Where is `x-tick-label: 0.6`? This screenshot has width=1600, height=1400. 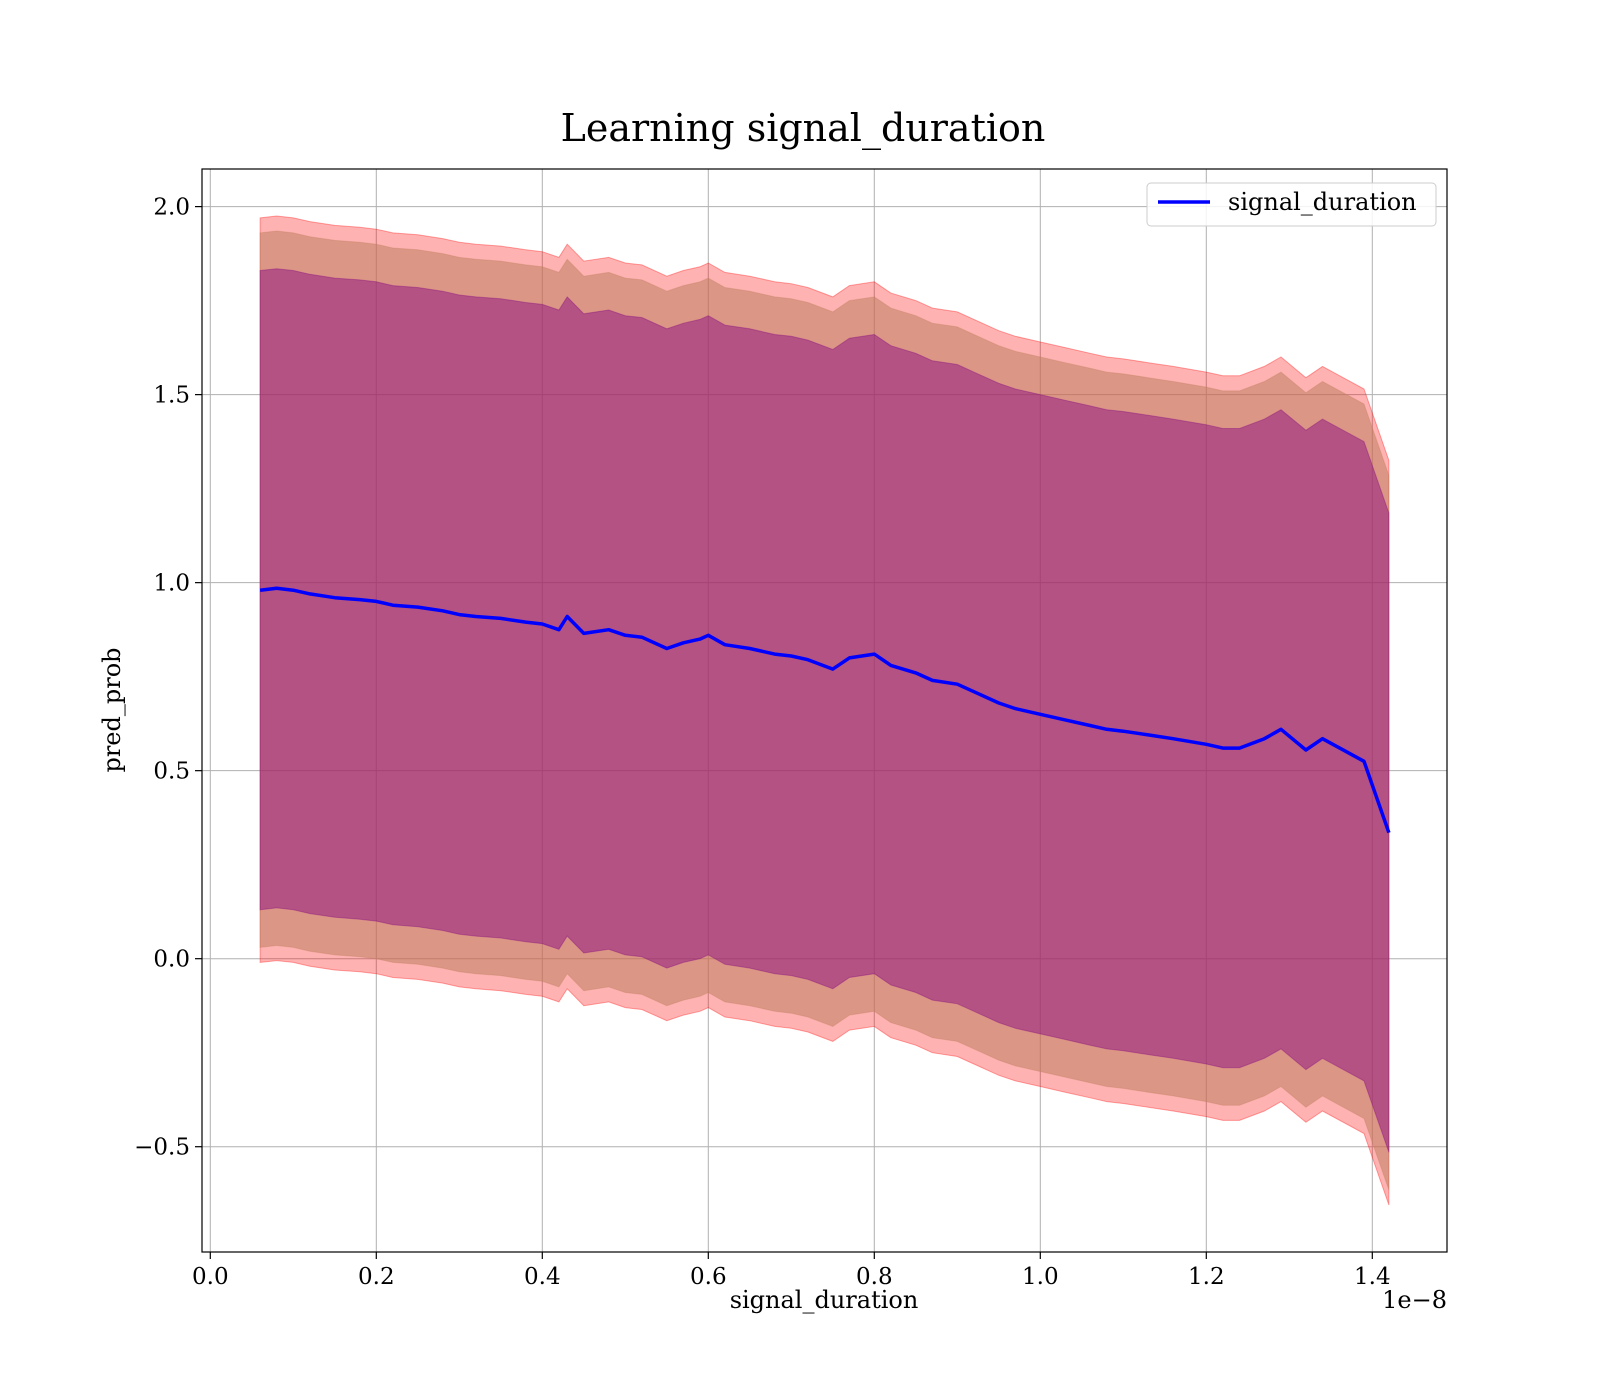 x-tick-label: 0.6 is located at coordinates (708, 1277).